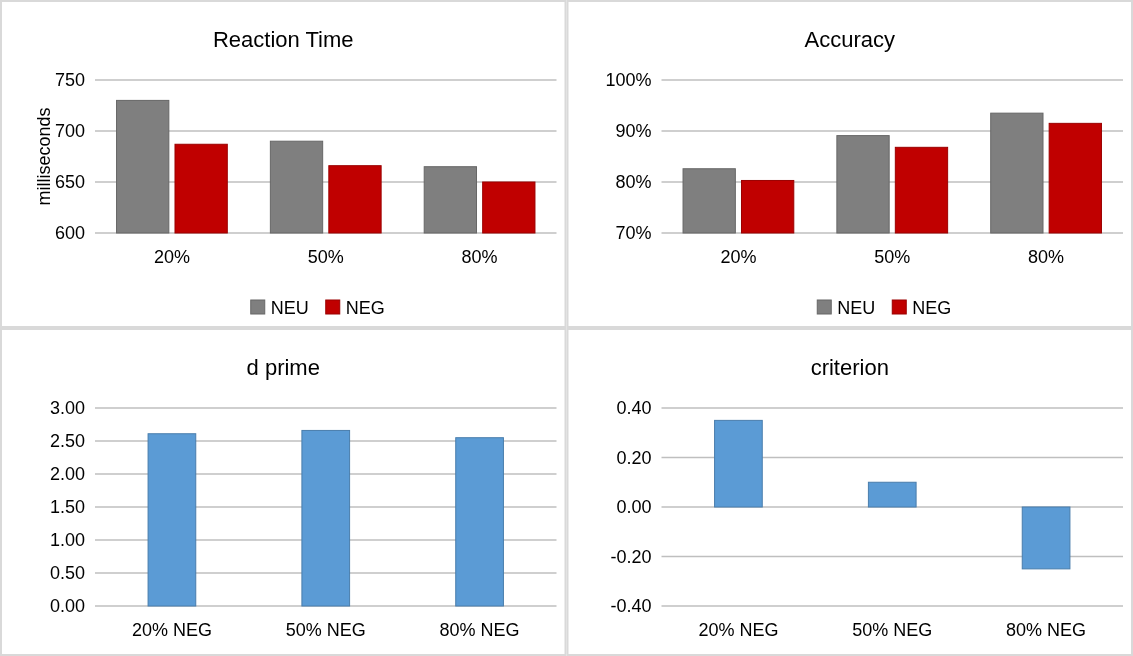 The width and height of the screenshot is (1133, 656). What do you see at coordinates (633, 131) in the screenshot?
I see `y-tick-label: 90%` at bounding box center [633, 131].